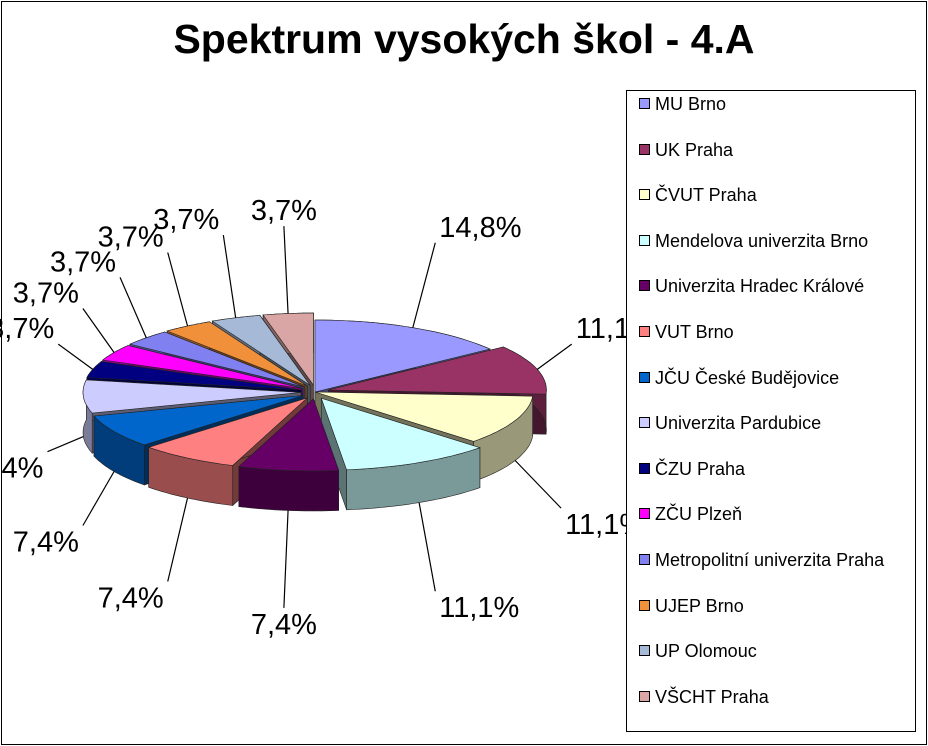 The height and width of the screenshot is (746, 928). Describe the element at coordinates (699, 605) in the screenshot. I see `legend-label: UJEP Brno` at that location.